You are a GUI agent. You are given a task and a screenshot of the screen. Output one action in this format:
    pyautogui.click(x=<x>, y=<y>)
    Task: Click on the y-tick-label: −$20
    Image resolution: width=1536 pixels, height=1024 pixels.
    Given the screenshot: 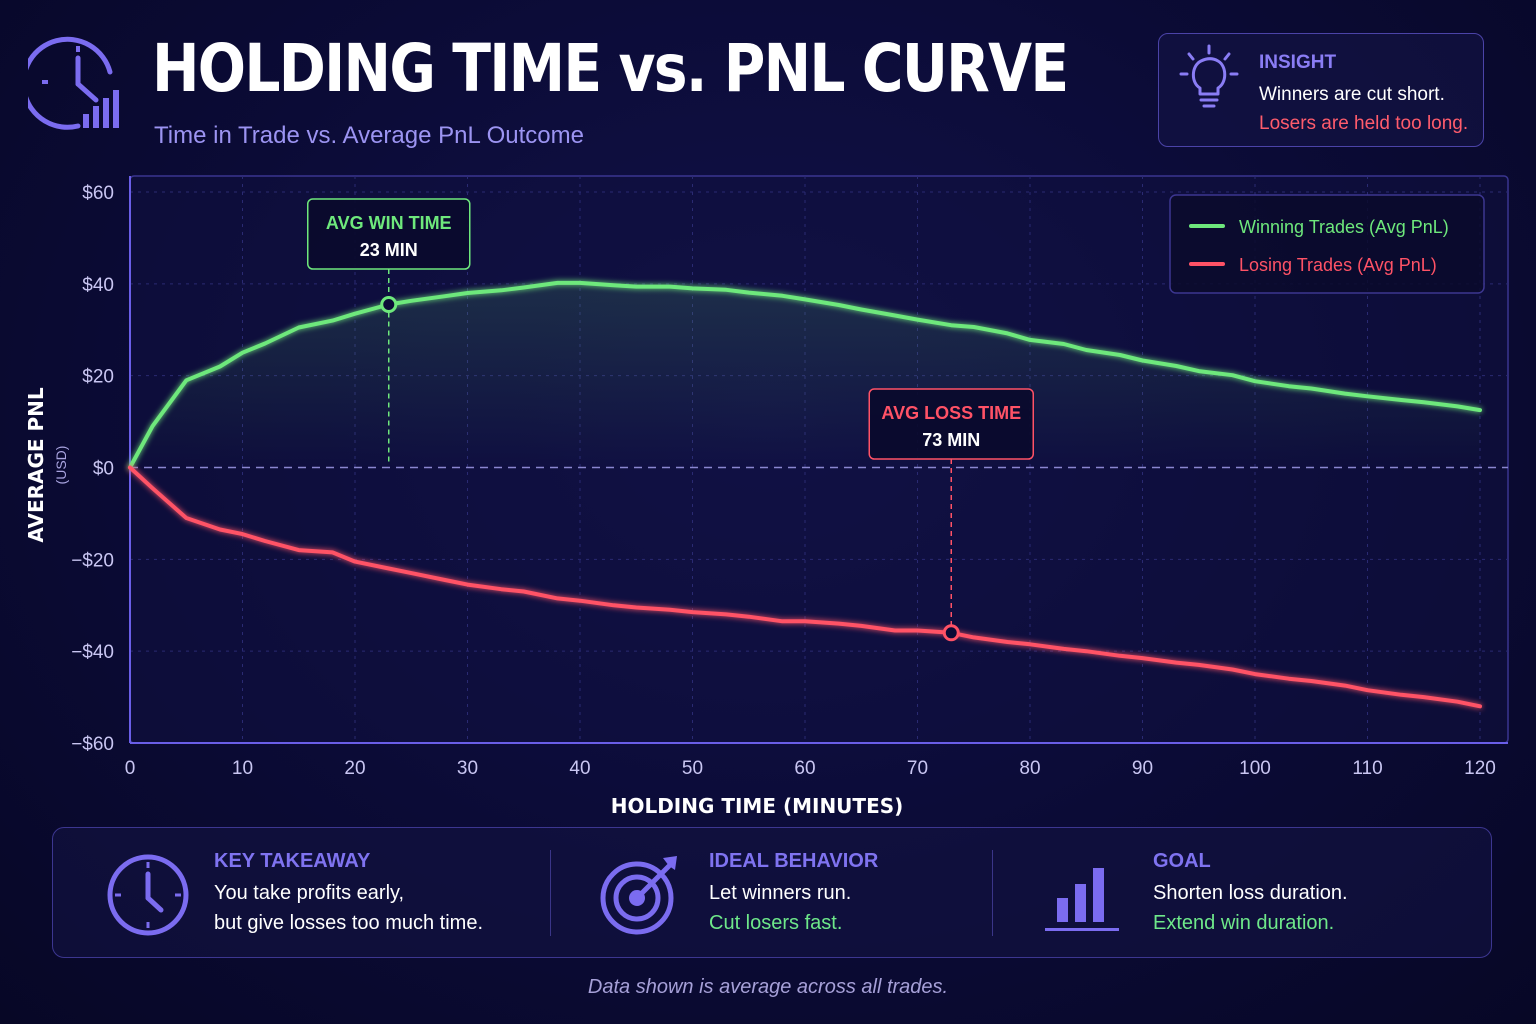 What is the action you would take?
    pyautogui.click(x=92, y=560)
    